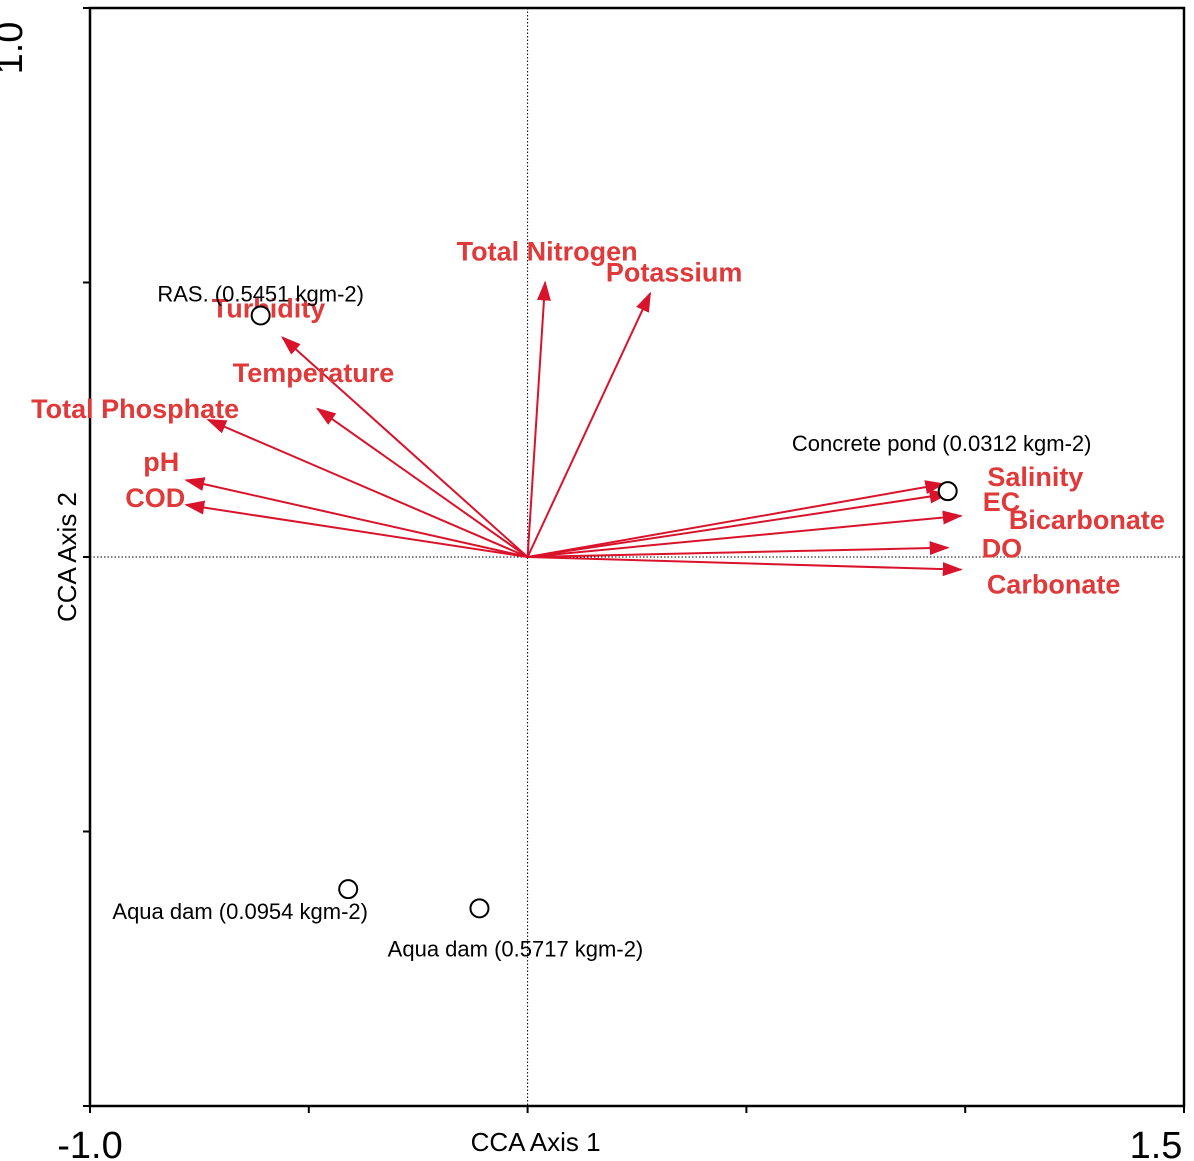  Describe the element at coordinates (15, 48) in the screenshot. I see `y-tick-label-max: 1.0` at that location.